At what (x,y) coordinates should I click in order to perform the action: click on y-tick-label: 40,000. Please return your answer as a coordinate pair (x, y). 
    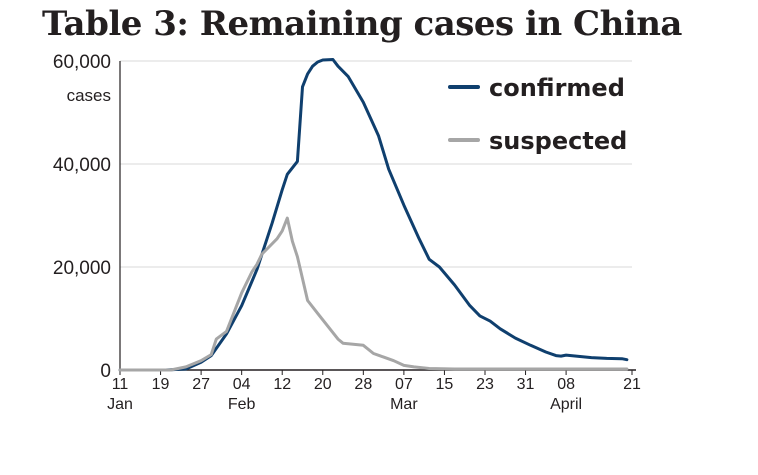
    Looking at the image, I should click on (82, 165).